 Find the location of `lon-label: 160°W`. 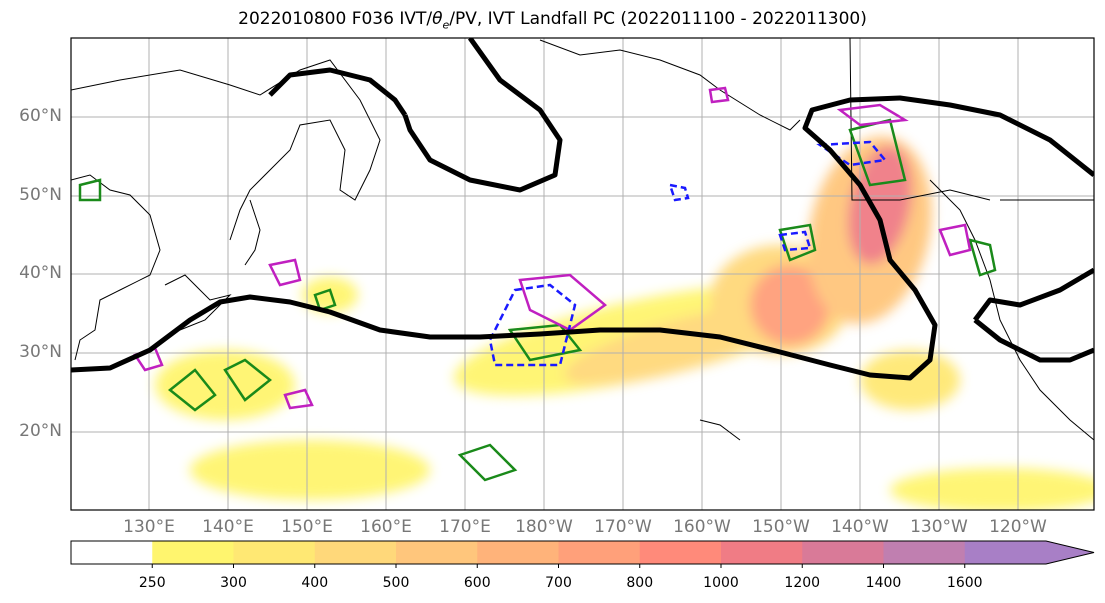

lon-label: 160°W is located at coordinates (702, 527).